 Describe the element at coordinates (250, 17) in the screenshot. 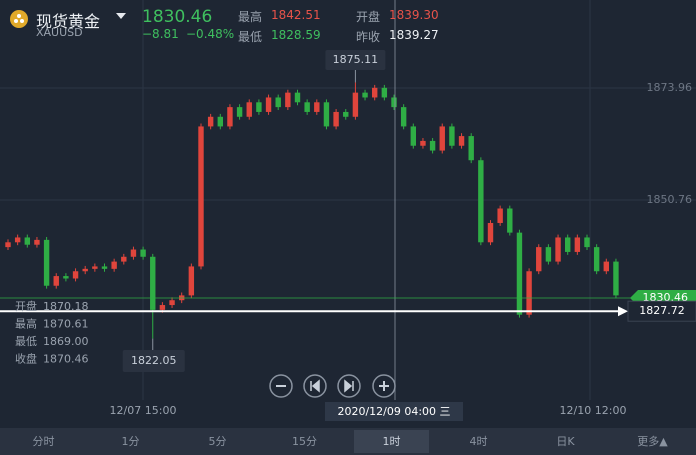

I see `stat-label: 最高` at that location.